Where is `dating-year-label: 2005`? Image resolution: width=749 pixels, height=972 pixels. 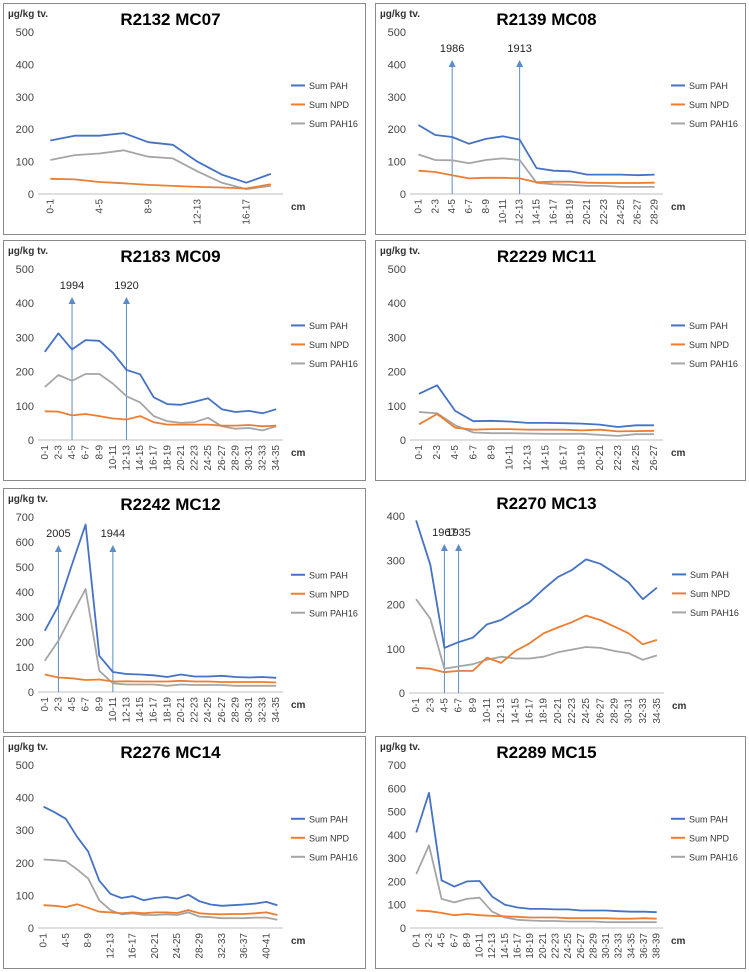
dating-year-label: 2005 is located at coordinates (58, 534).